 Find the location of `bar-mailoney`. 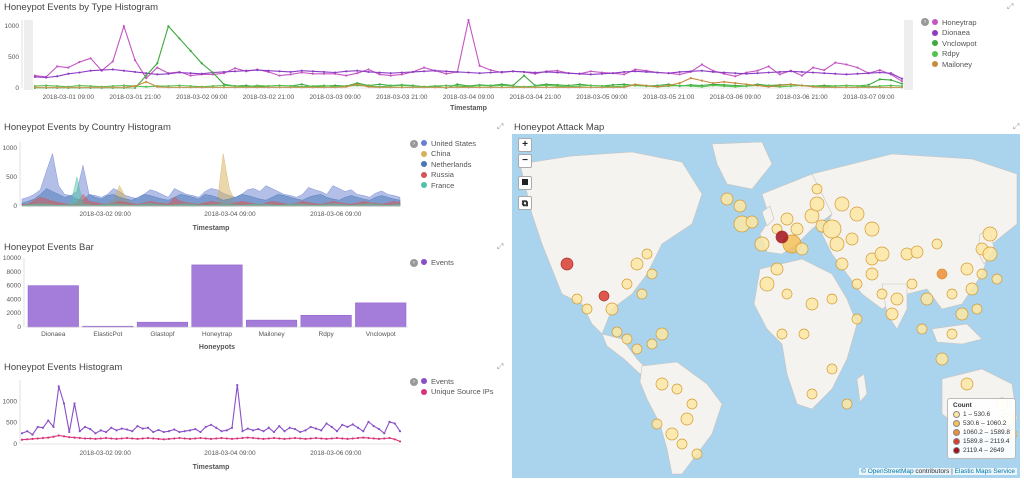

bar-mailoney is located at coordinates (271, 323).